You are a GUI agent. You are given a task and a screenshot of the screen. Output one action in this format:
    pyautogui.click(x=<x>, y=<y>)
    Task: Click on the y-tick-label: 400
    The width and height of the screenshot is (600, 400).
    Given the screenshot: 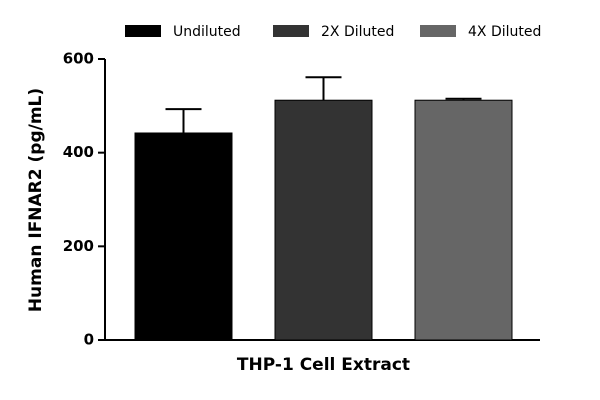 What is the action you would take?
    pyautogui.click(x=78, y=152)
    